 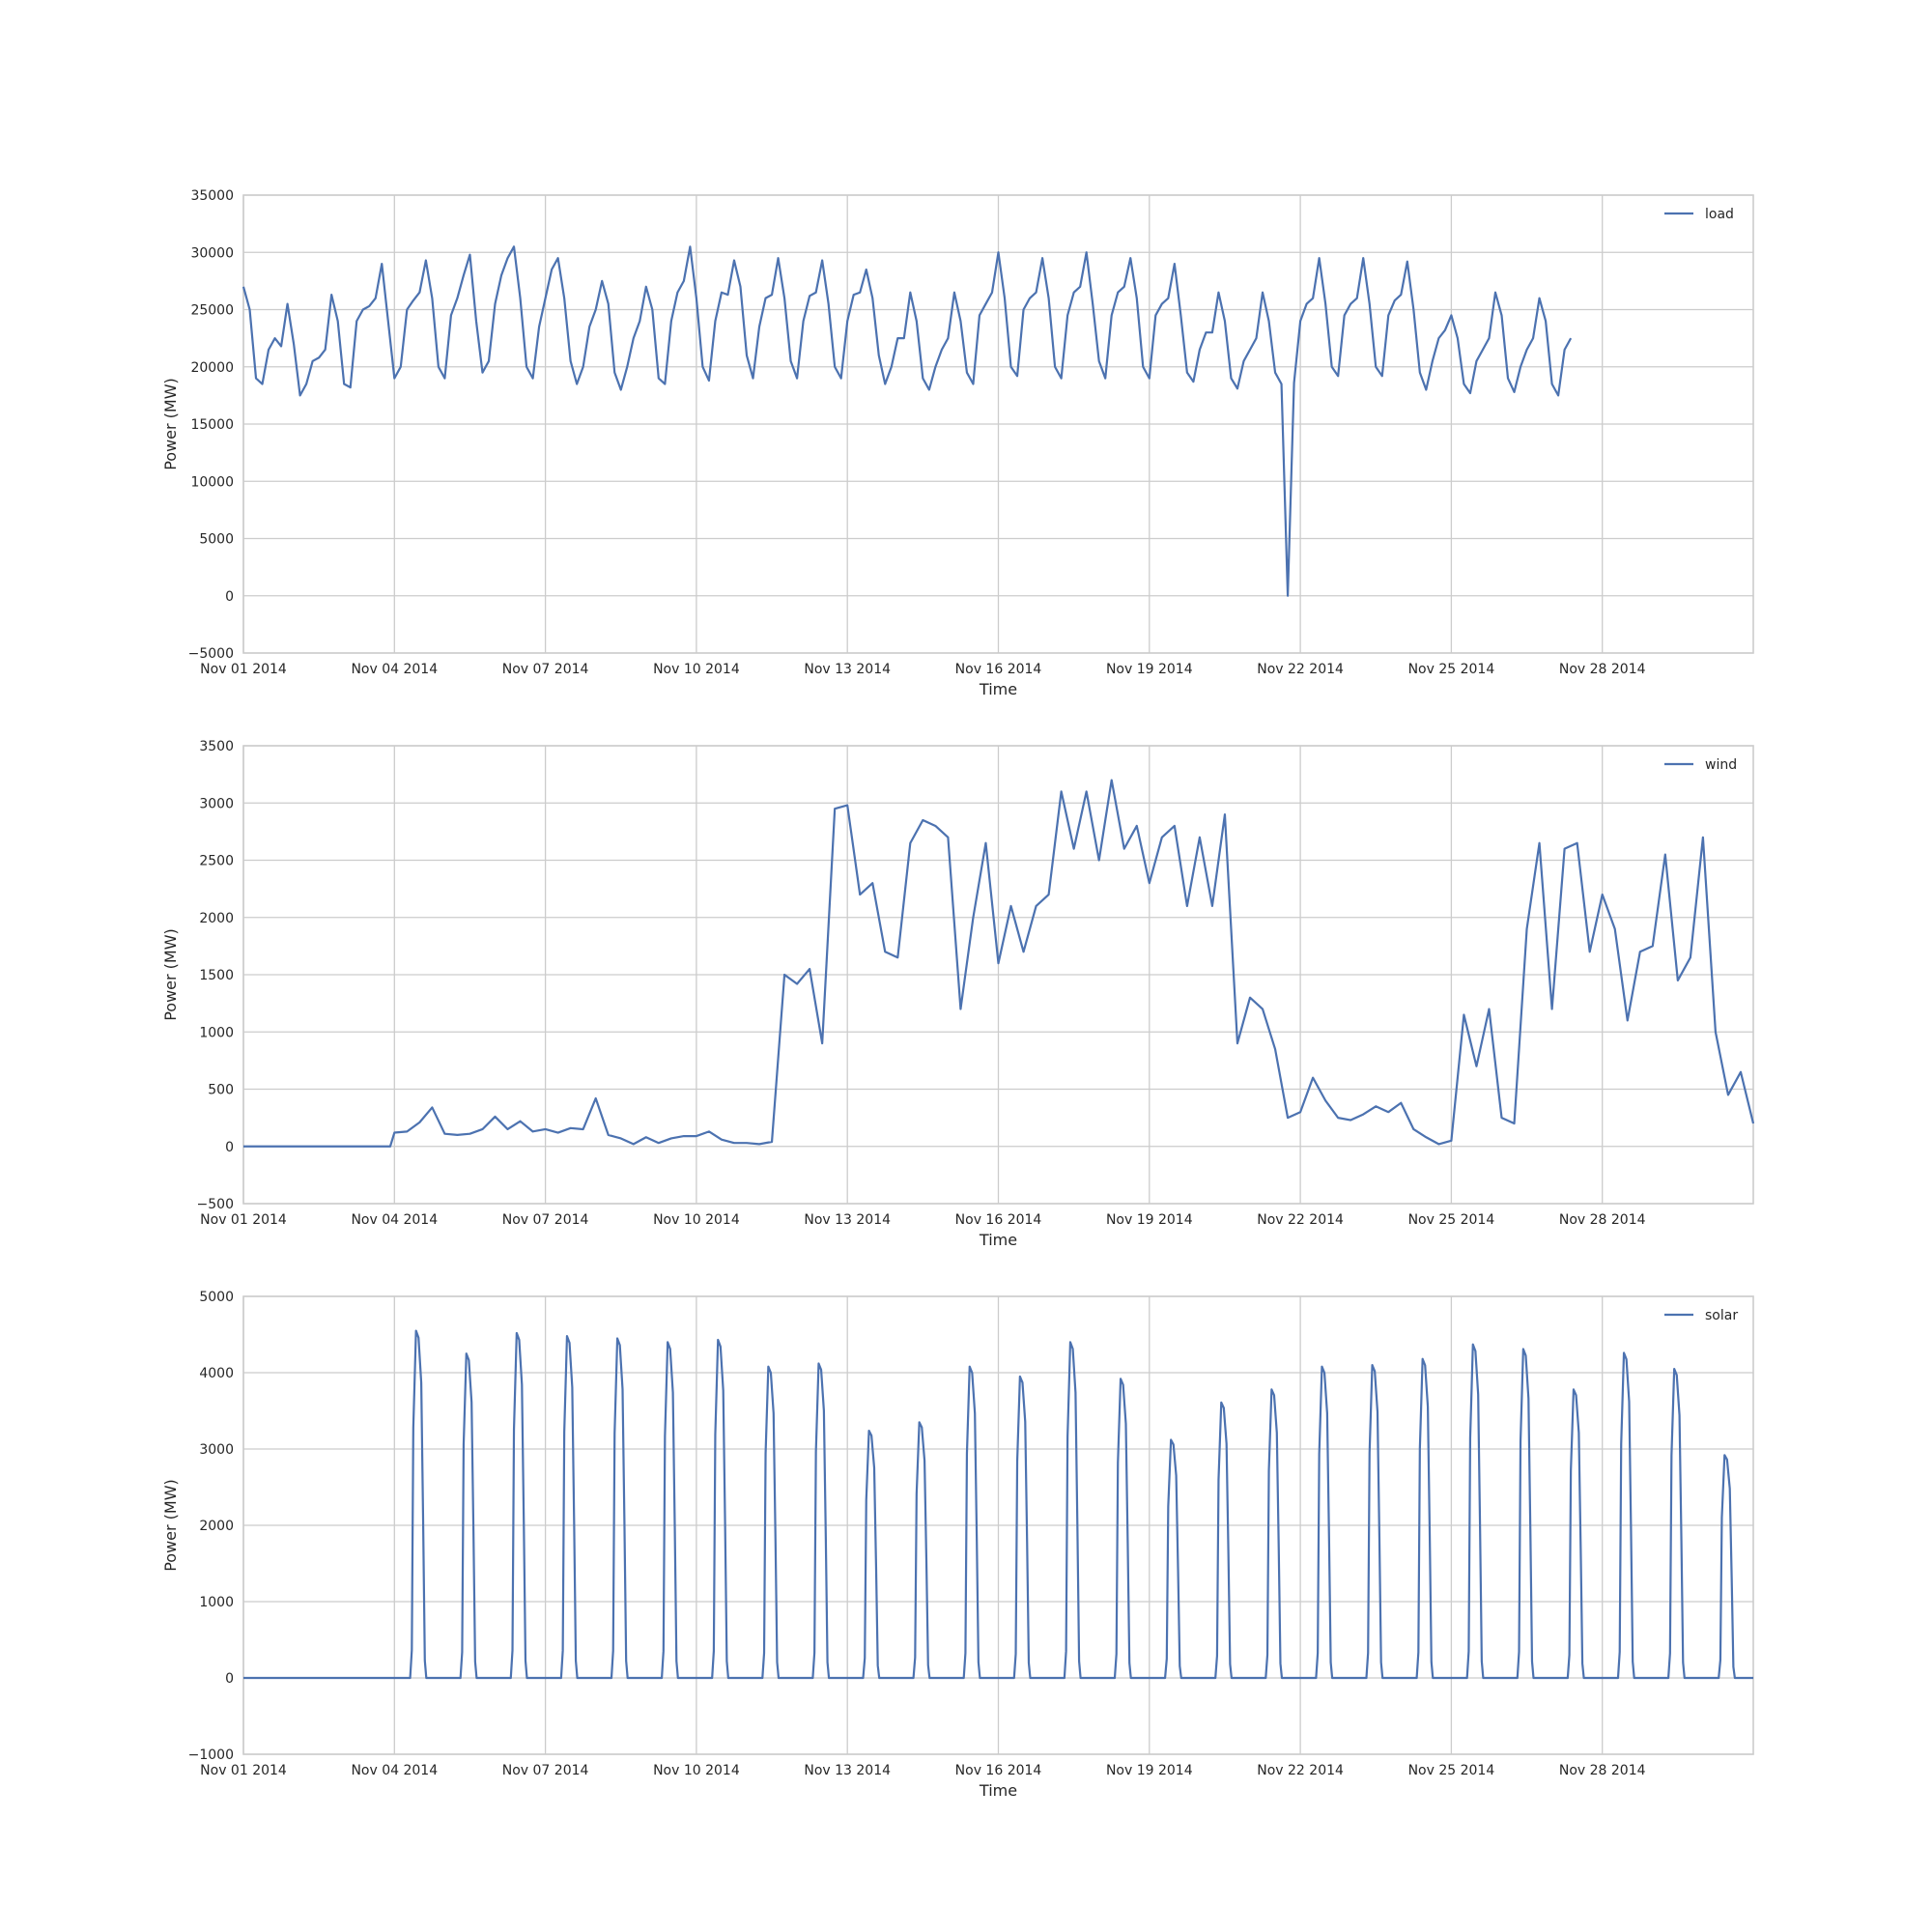 What do you see at coordinates (1699, 214) in the screenshot?
I see `legend: load` at bounding box center [1699, 214].